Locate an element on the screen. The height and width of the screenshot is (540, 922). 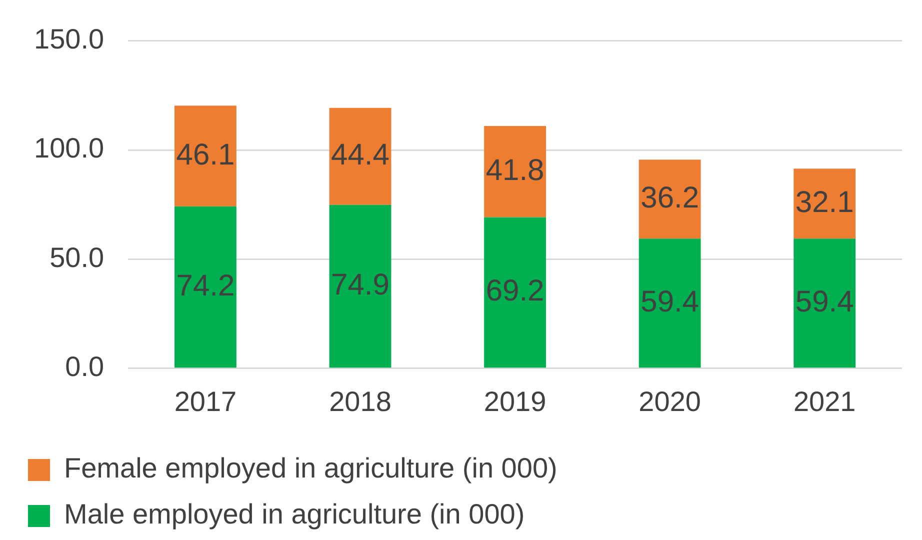
data-label: 46.1 is located at coordinates (205, 155).